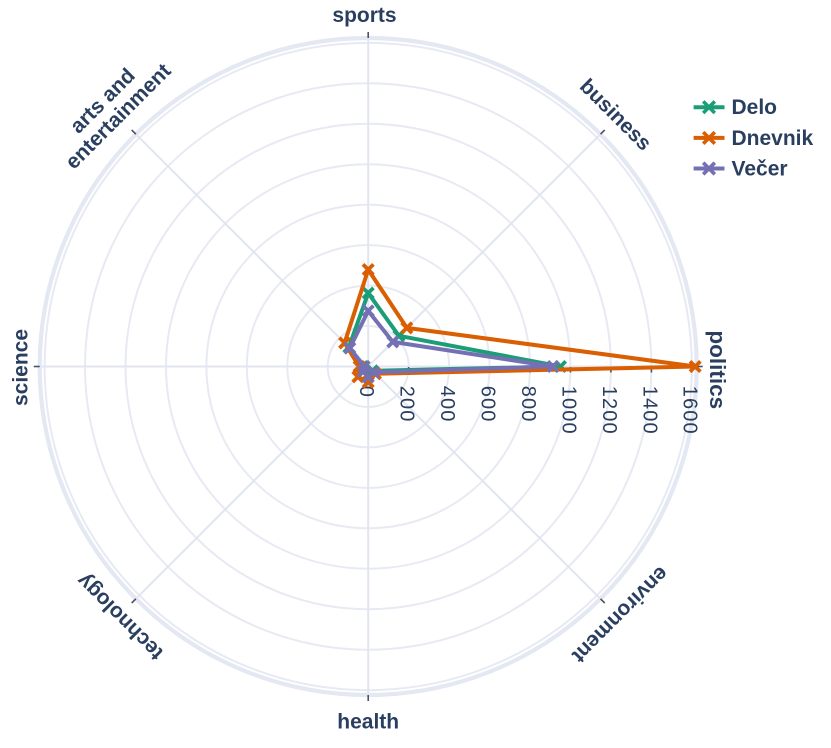  I want to click on svg-text: 1000, so click(568, 410).